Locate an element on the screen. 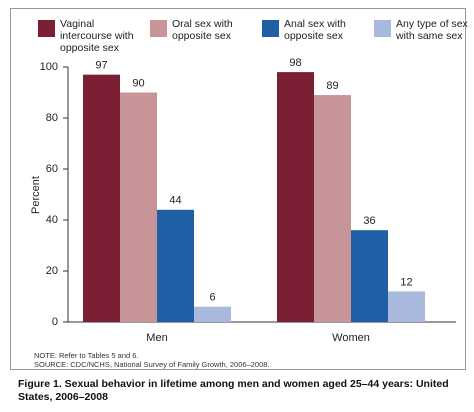  legend-item: Anal sex with opposite sex is located at coordinates (314, 30).